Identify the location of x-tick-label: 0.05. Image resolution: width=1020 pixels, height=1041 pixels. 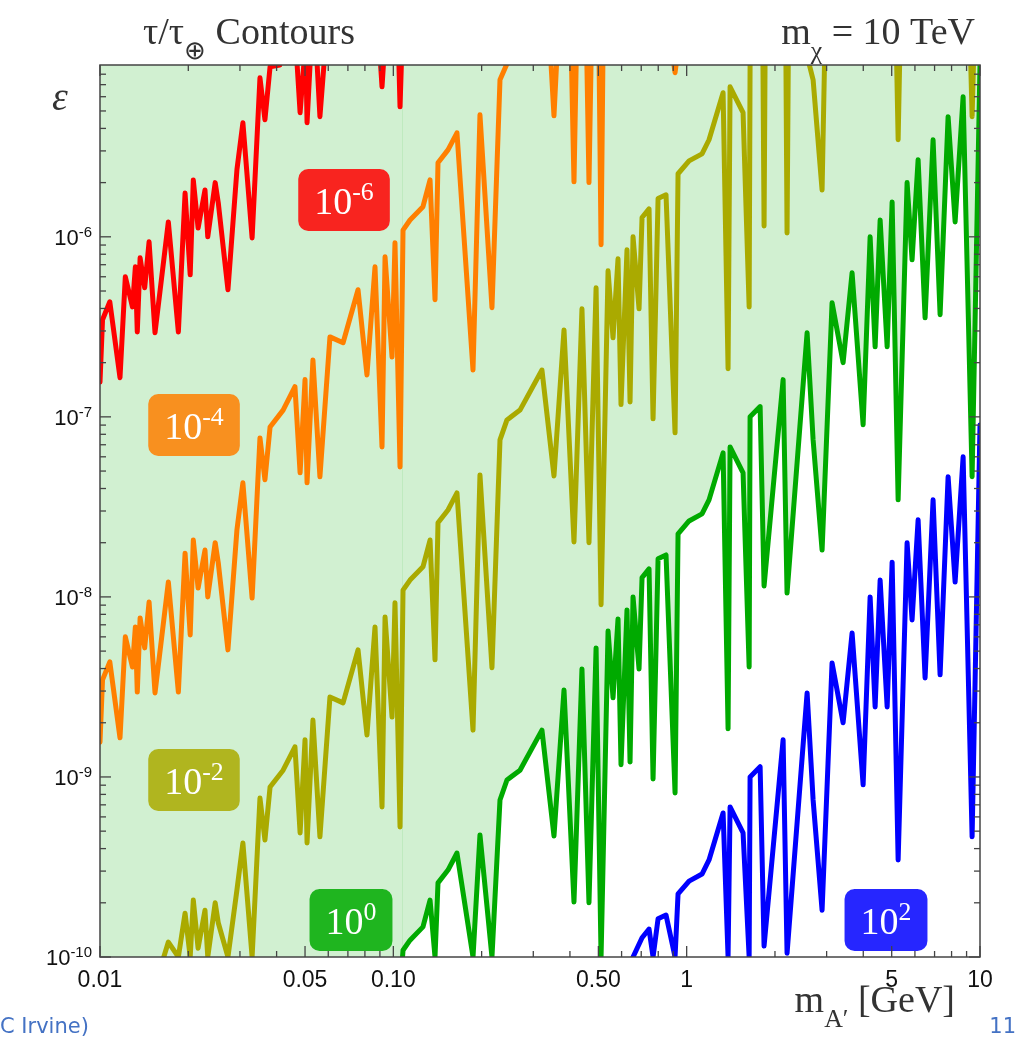
(305, 979).